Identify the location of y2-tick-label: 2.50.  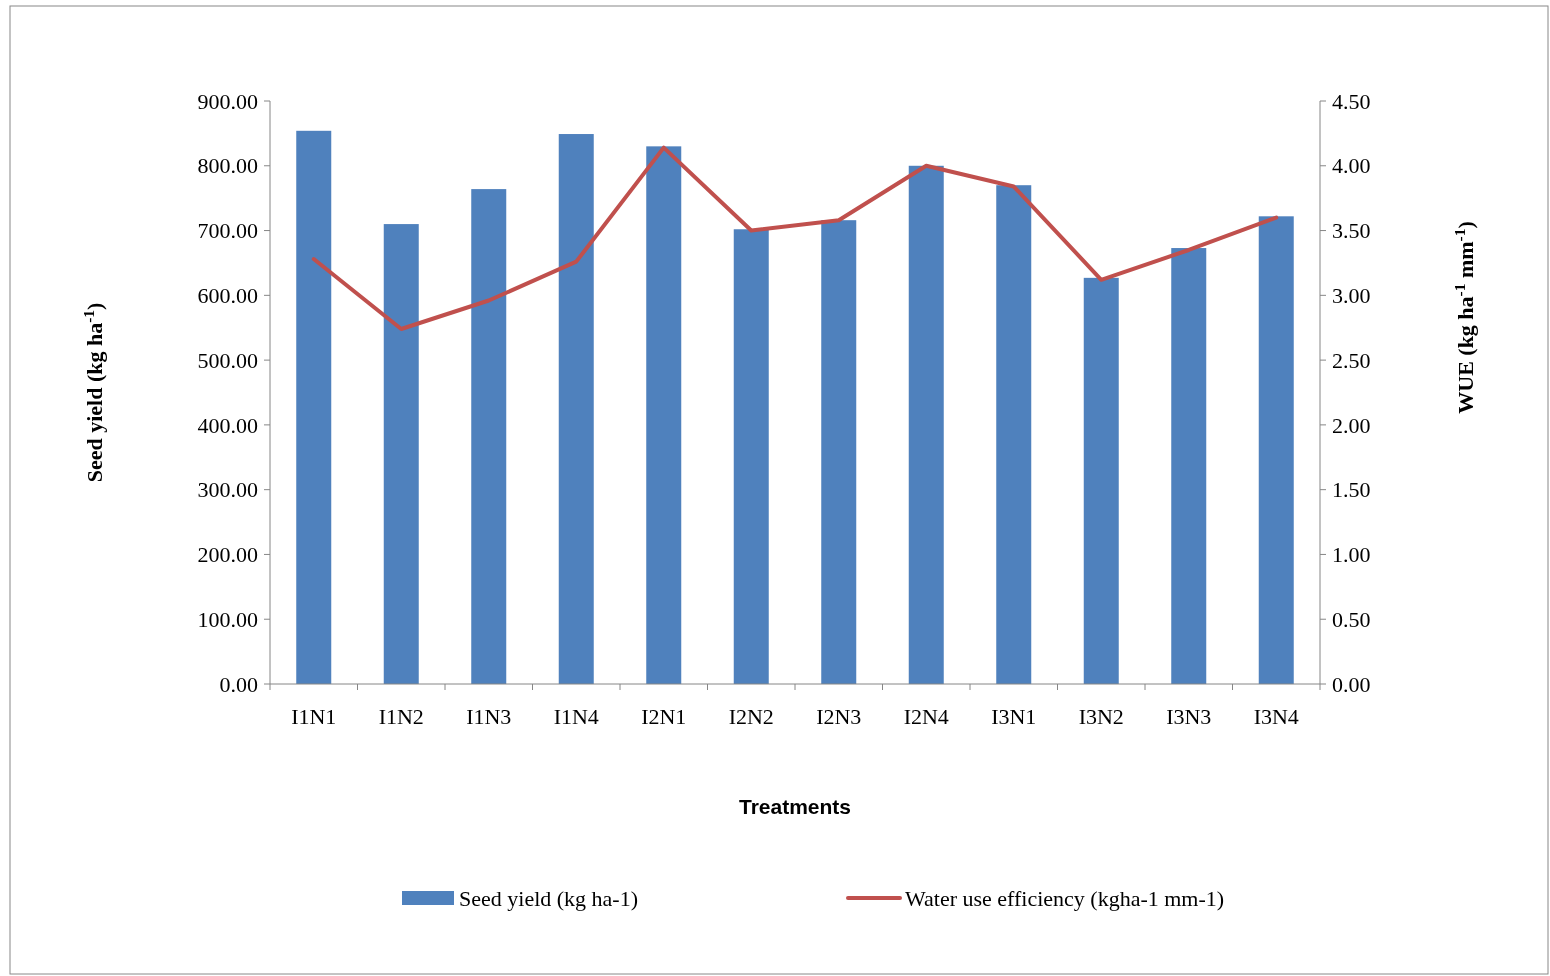
(1351, 360).